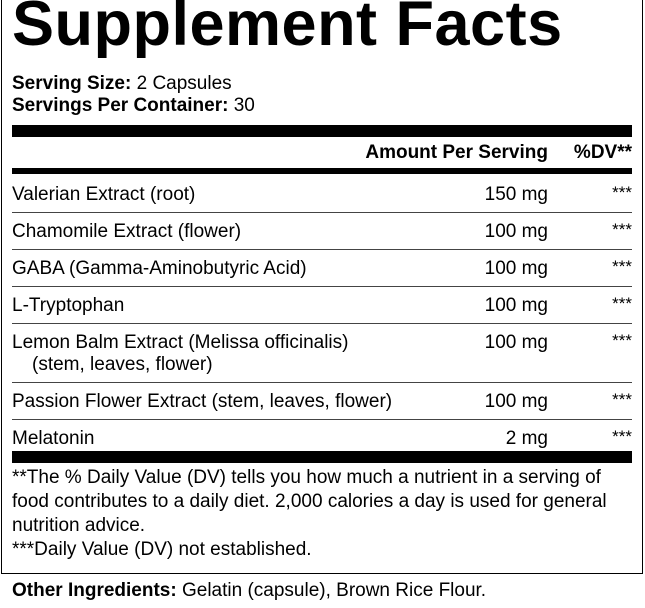  What do you see at coordinates (162, 549) in the screenshot?
I see `footnote-not-established: ***Daily Value (DV) not established.` at bounding box center [162, 549].